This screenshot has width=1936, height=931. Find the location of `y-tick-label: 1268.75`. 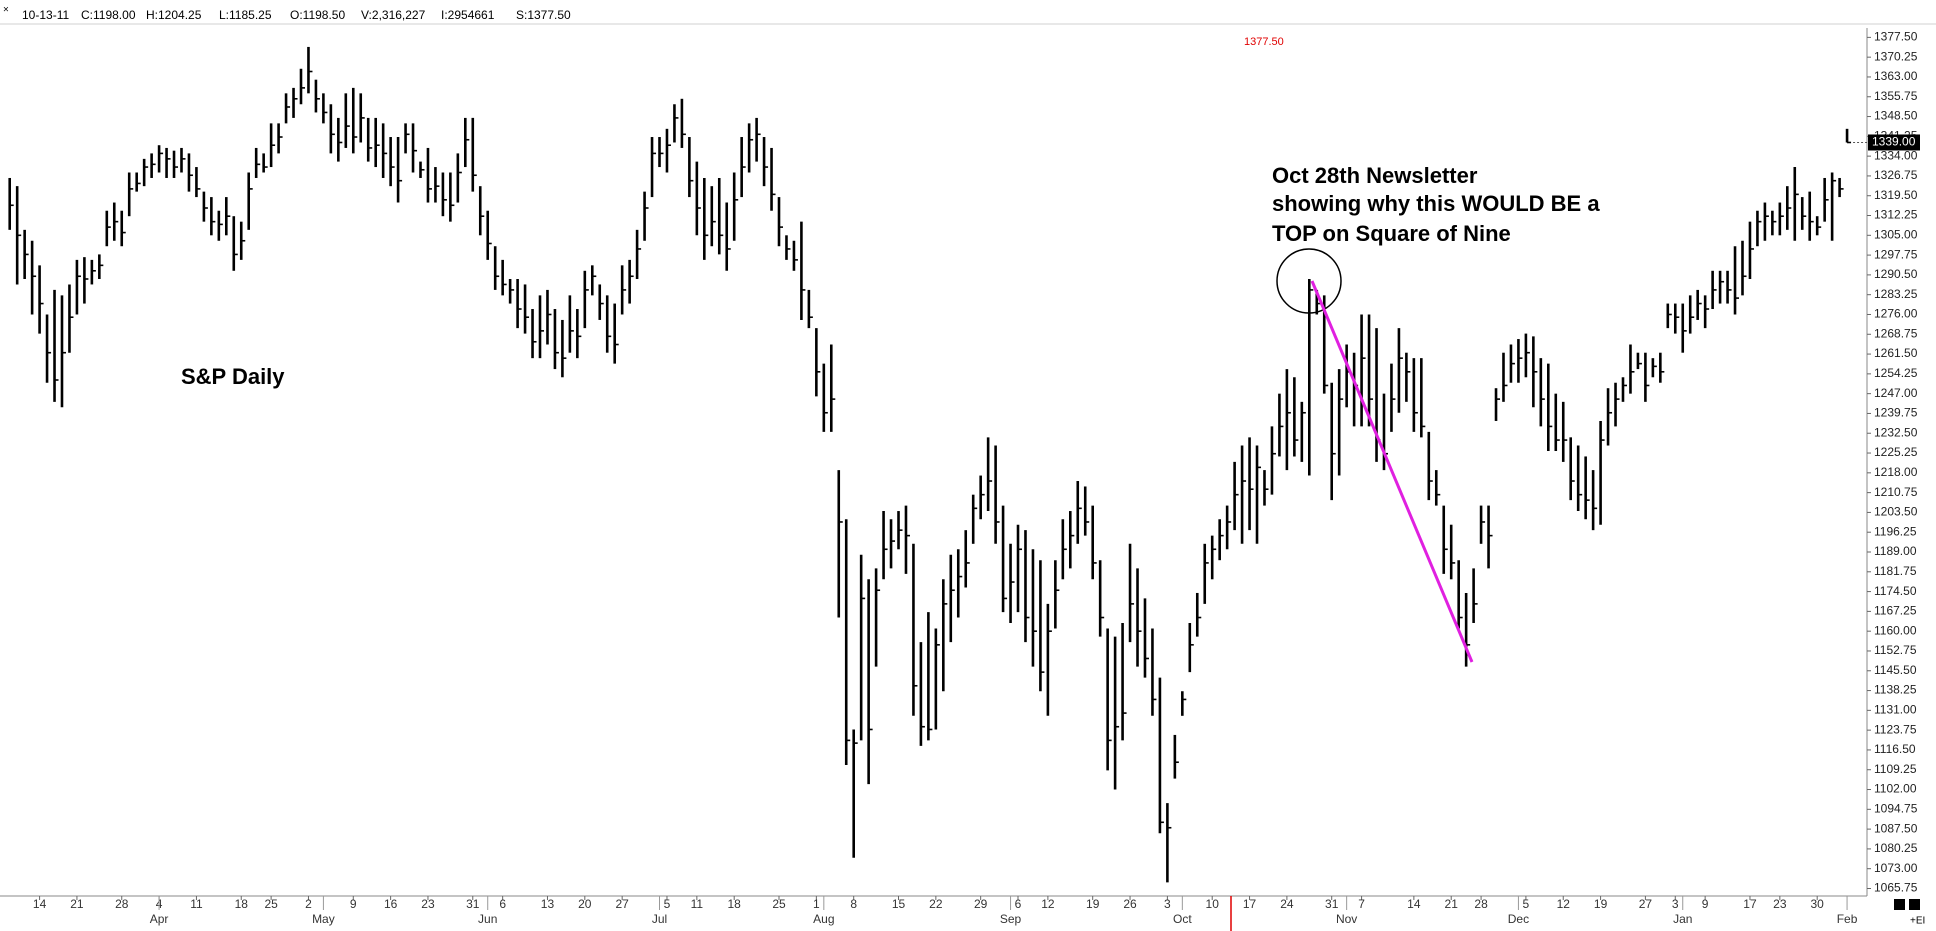

y-tick-label: 1268.75 is located at coordinates (1896, 333).